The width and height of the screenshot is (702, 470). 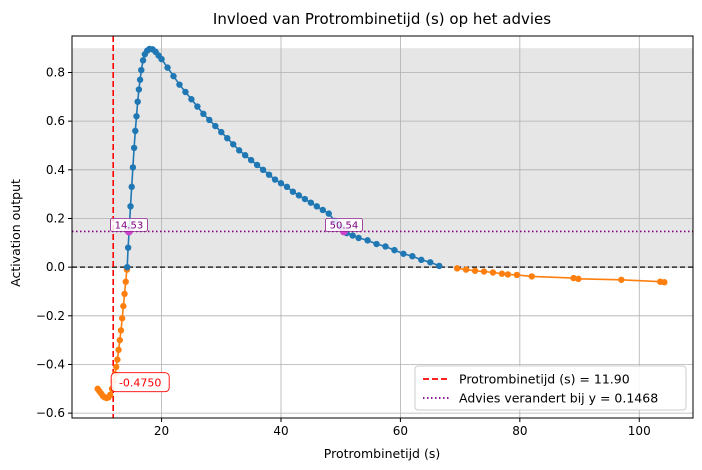 What do you see at coordinates (55, 218) in the screenshot?
I see `y-tick-label: 0.2` at bounding box center [55, 218].